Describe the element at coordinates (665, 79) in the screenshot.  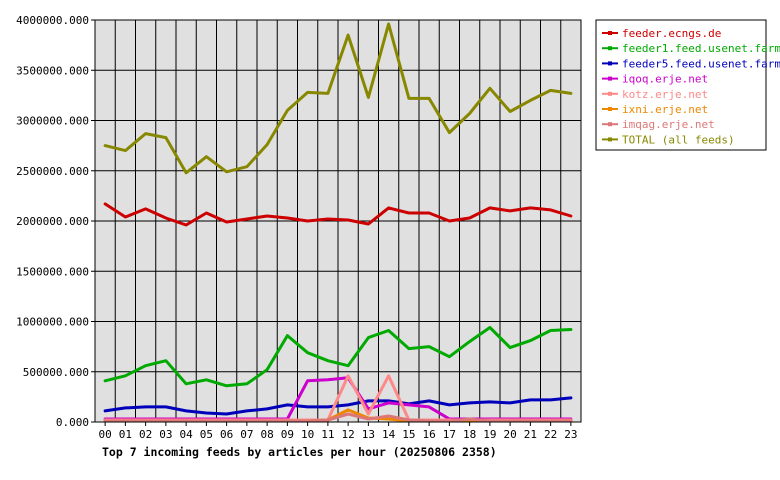
I see `legend-label: iqoq.erje.net` at that location.